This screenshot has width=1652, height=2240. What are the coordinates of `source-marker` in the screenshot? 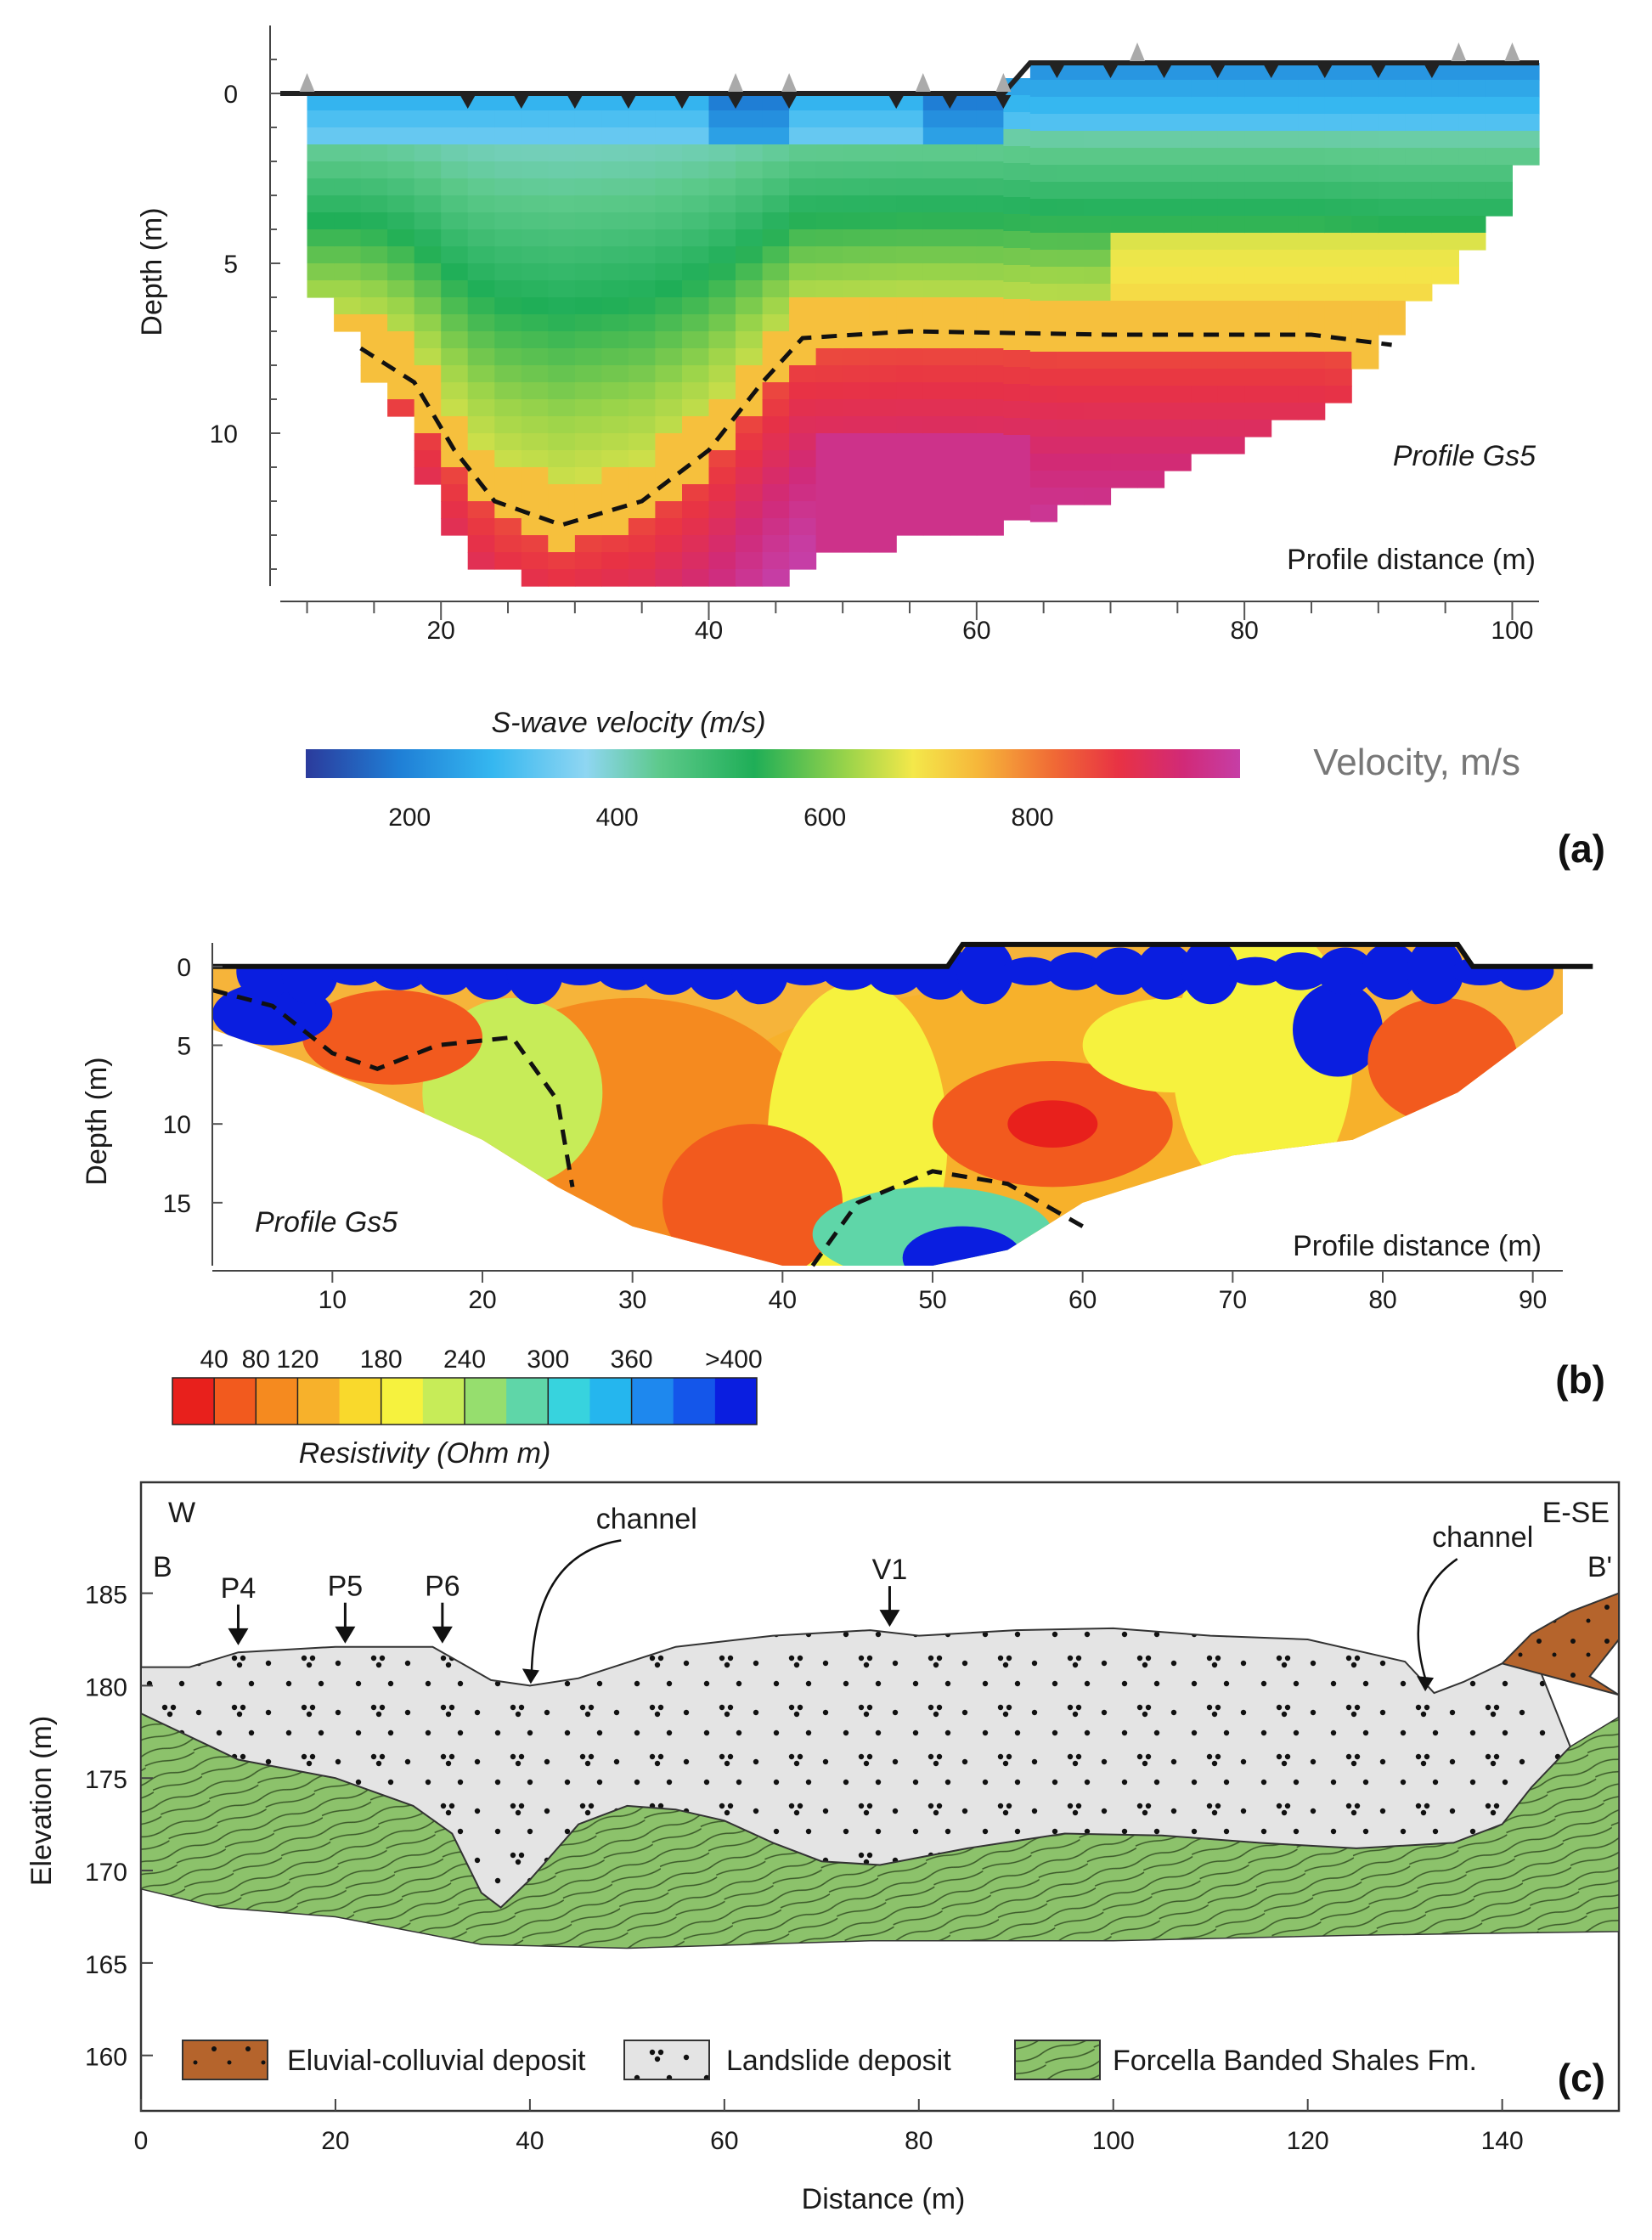 It's located at (923, 82).